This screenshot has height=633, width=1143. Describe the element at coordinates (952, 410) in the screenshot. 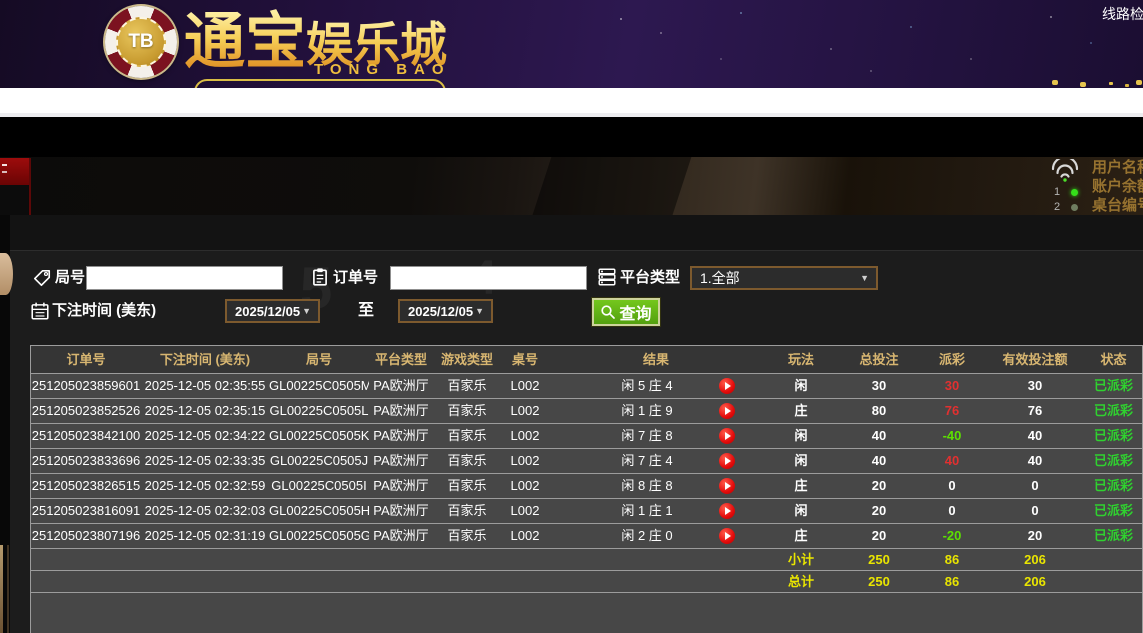

I see `payout-cell: 76` at that location.